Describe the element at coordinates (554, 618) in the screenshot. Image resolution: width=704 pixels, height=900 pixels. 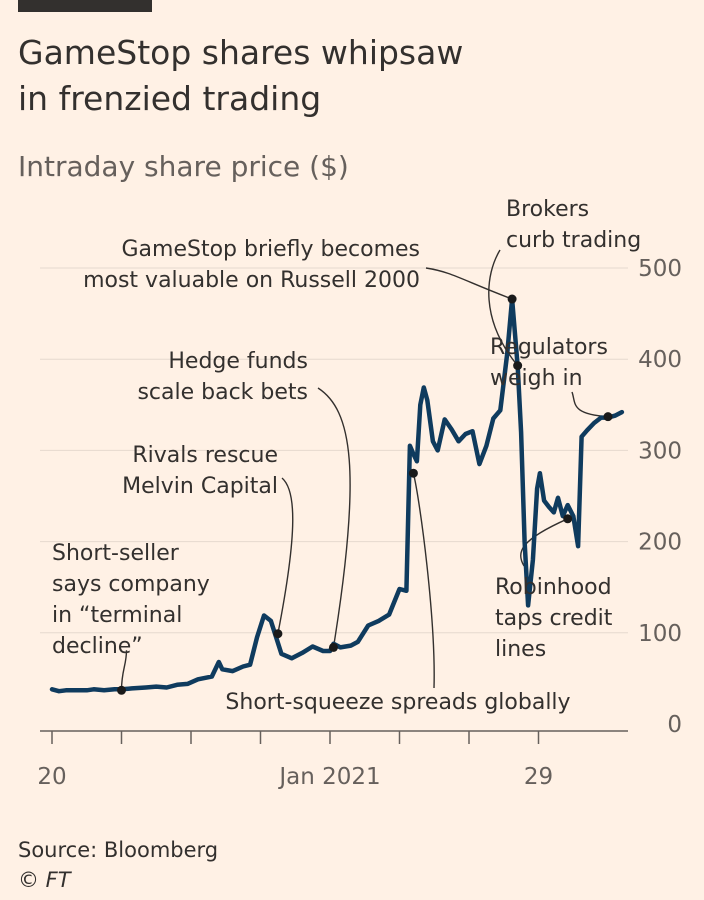
I see `annotation-label-8-line-2: taps credit` at that location.